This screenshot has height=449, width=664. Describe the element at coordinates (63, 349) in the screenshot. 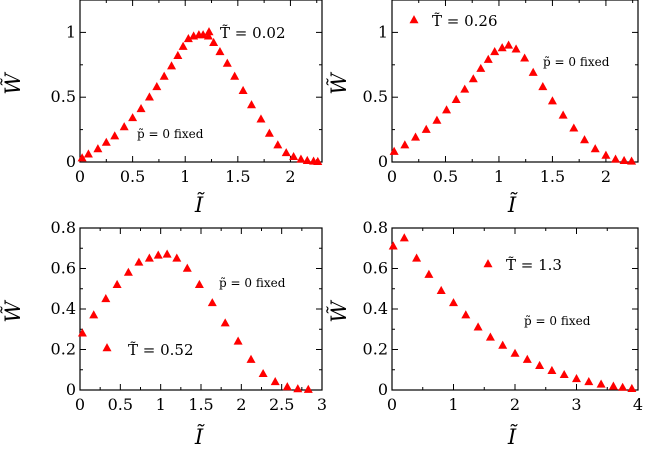

I see `y-tick-label: 0.2` at that location.